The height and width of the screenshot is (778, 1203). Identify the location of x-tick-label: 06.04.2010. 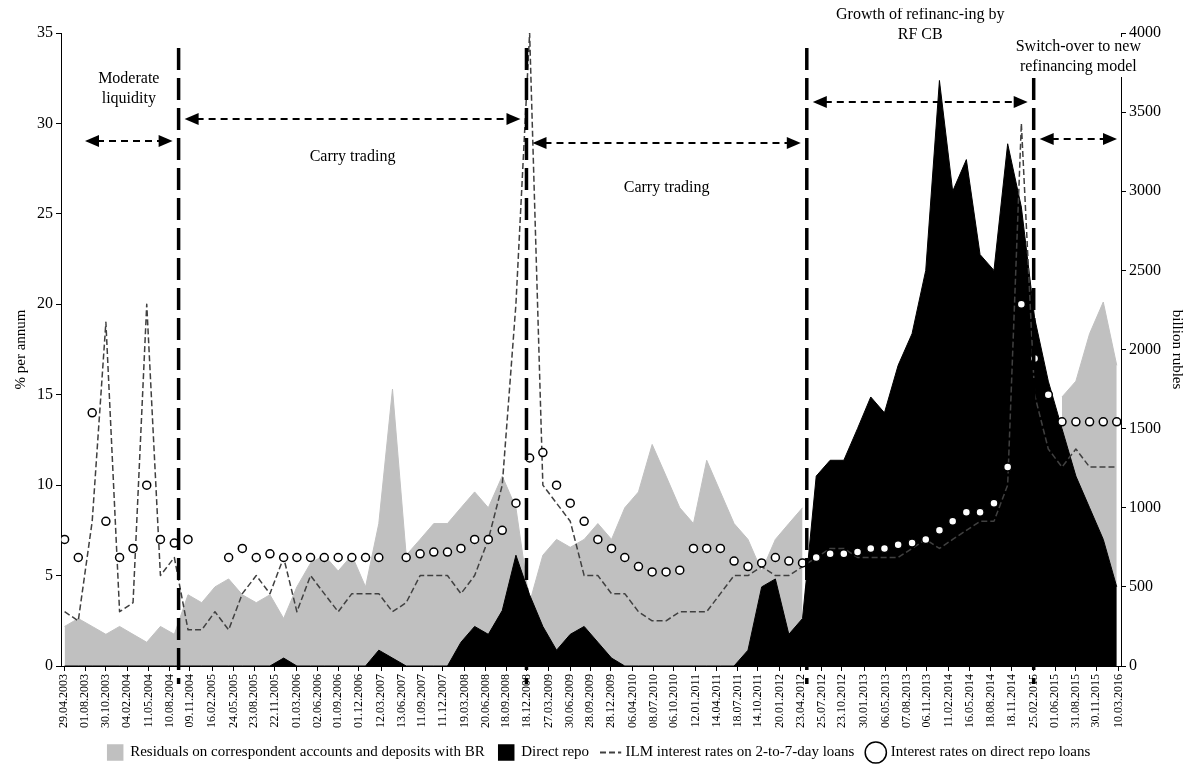
(632, 701).